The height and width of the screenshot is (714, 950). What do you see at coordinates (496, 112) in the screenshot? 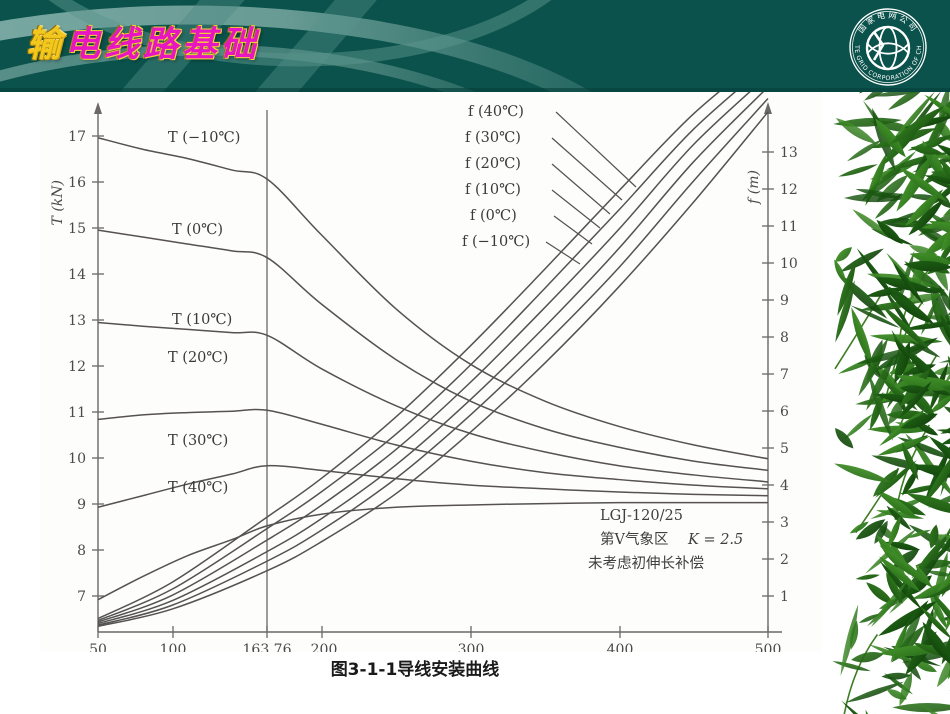
I see `curve-label-f-40: f (40℃)` at bounding box center [496, 112].